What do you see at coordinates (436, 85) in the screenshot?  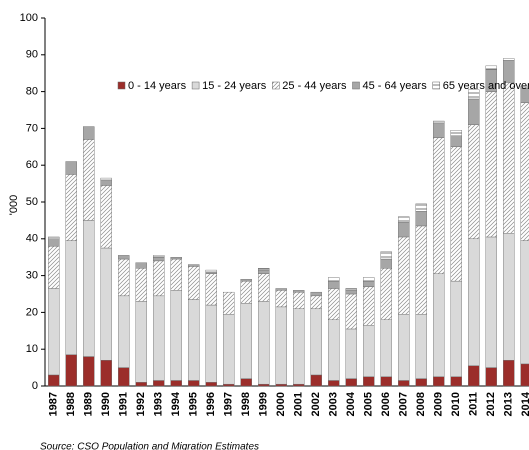 I see `legend-swatch` at bounding box center [436, 85].